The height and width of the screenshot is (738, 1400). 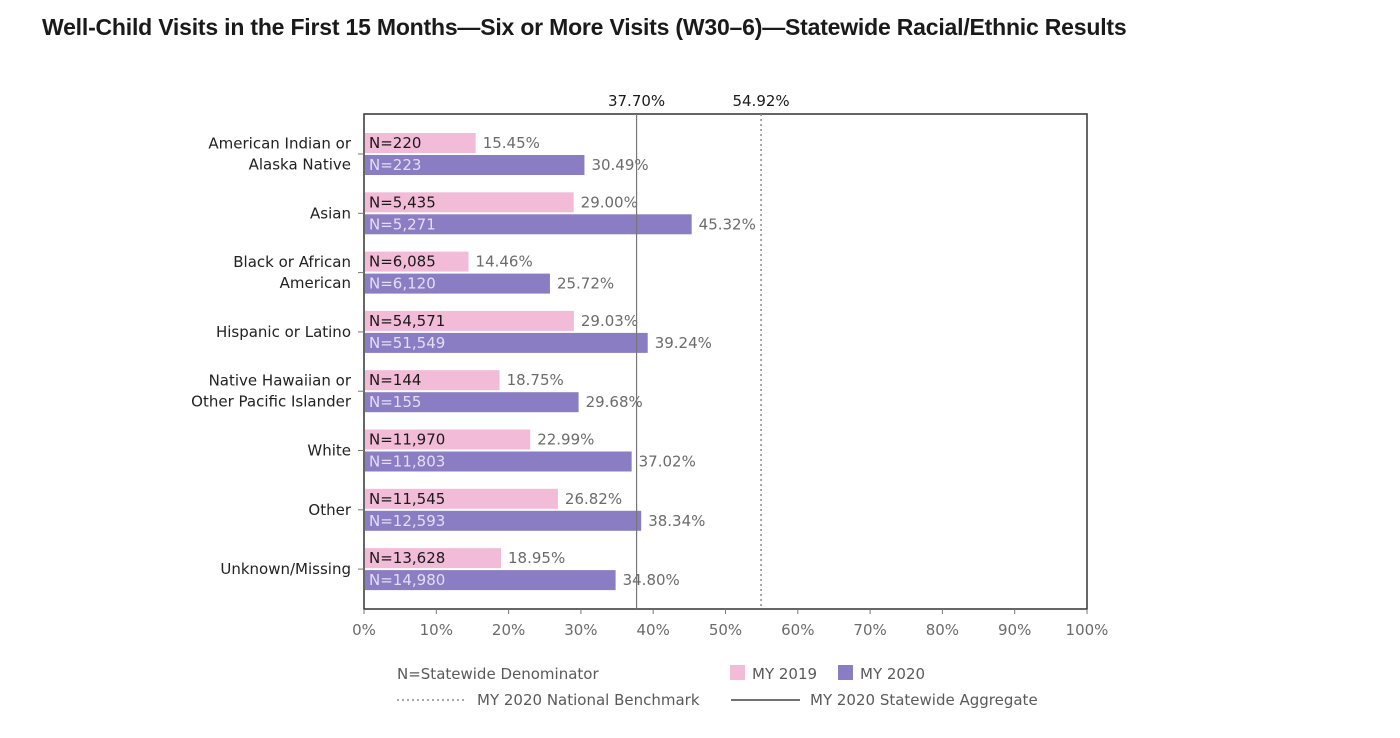 I want to click on bar-n-label-my2019: N=13,628, so click(x=407, y=558).